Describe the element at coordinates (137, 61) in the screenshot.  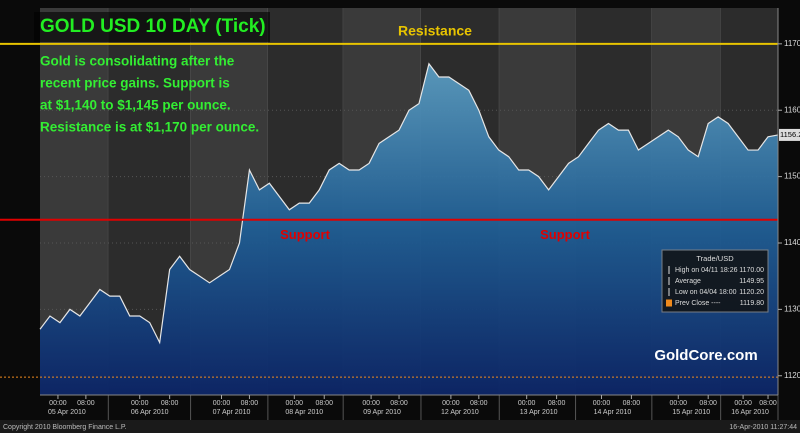
I see `annotation-line: Gold is consolidating after the` at that location.